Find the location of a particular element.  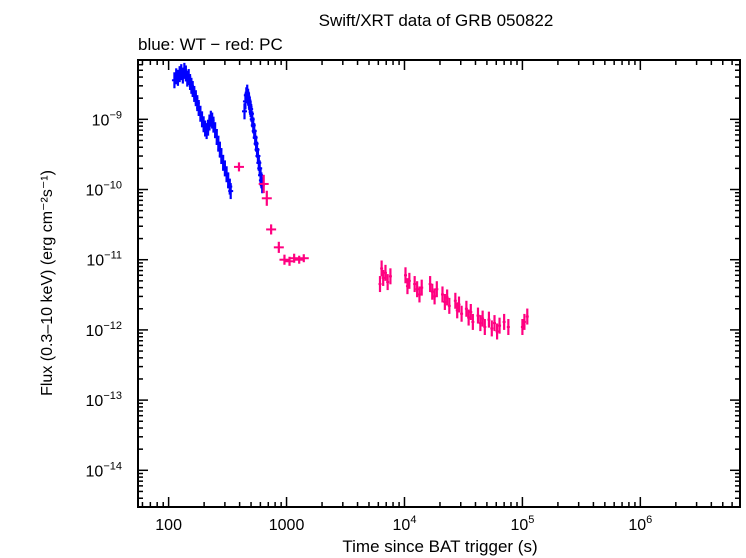

y-tick-labels: 10−9 10−10 10−11 10−12 10−13 10−14 is located at coordinates (104, 294).